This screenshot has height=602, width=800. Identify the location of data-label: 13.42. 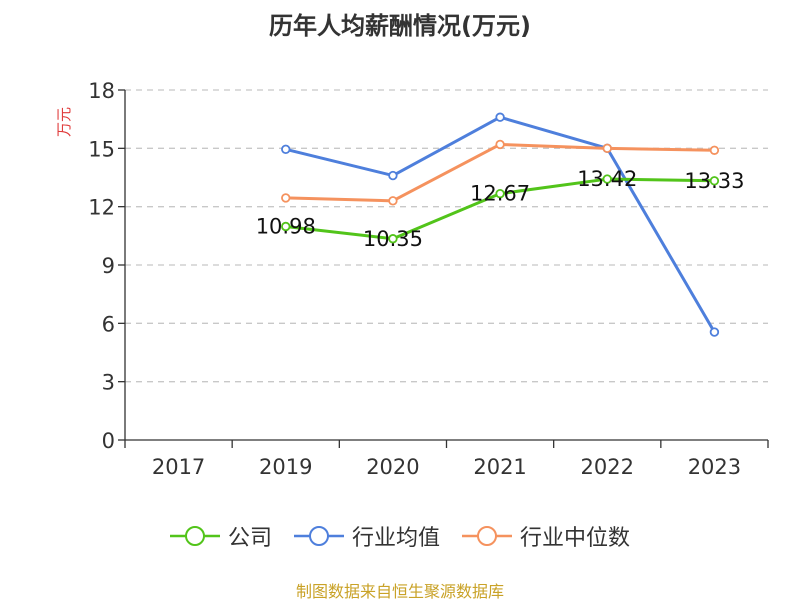
(607, 179).